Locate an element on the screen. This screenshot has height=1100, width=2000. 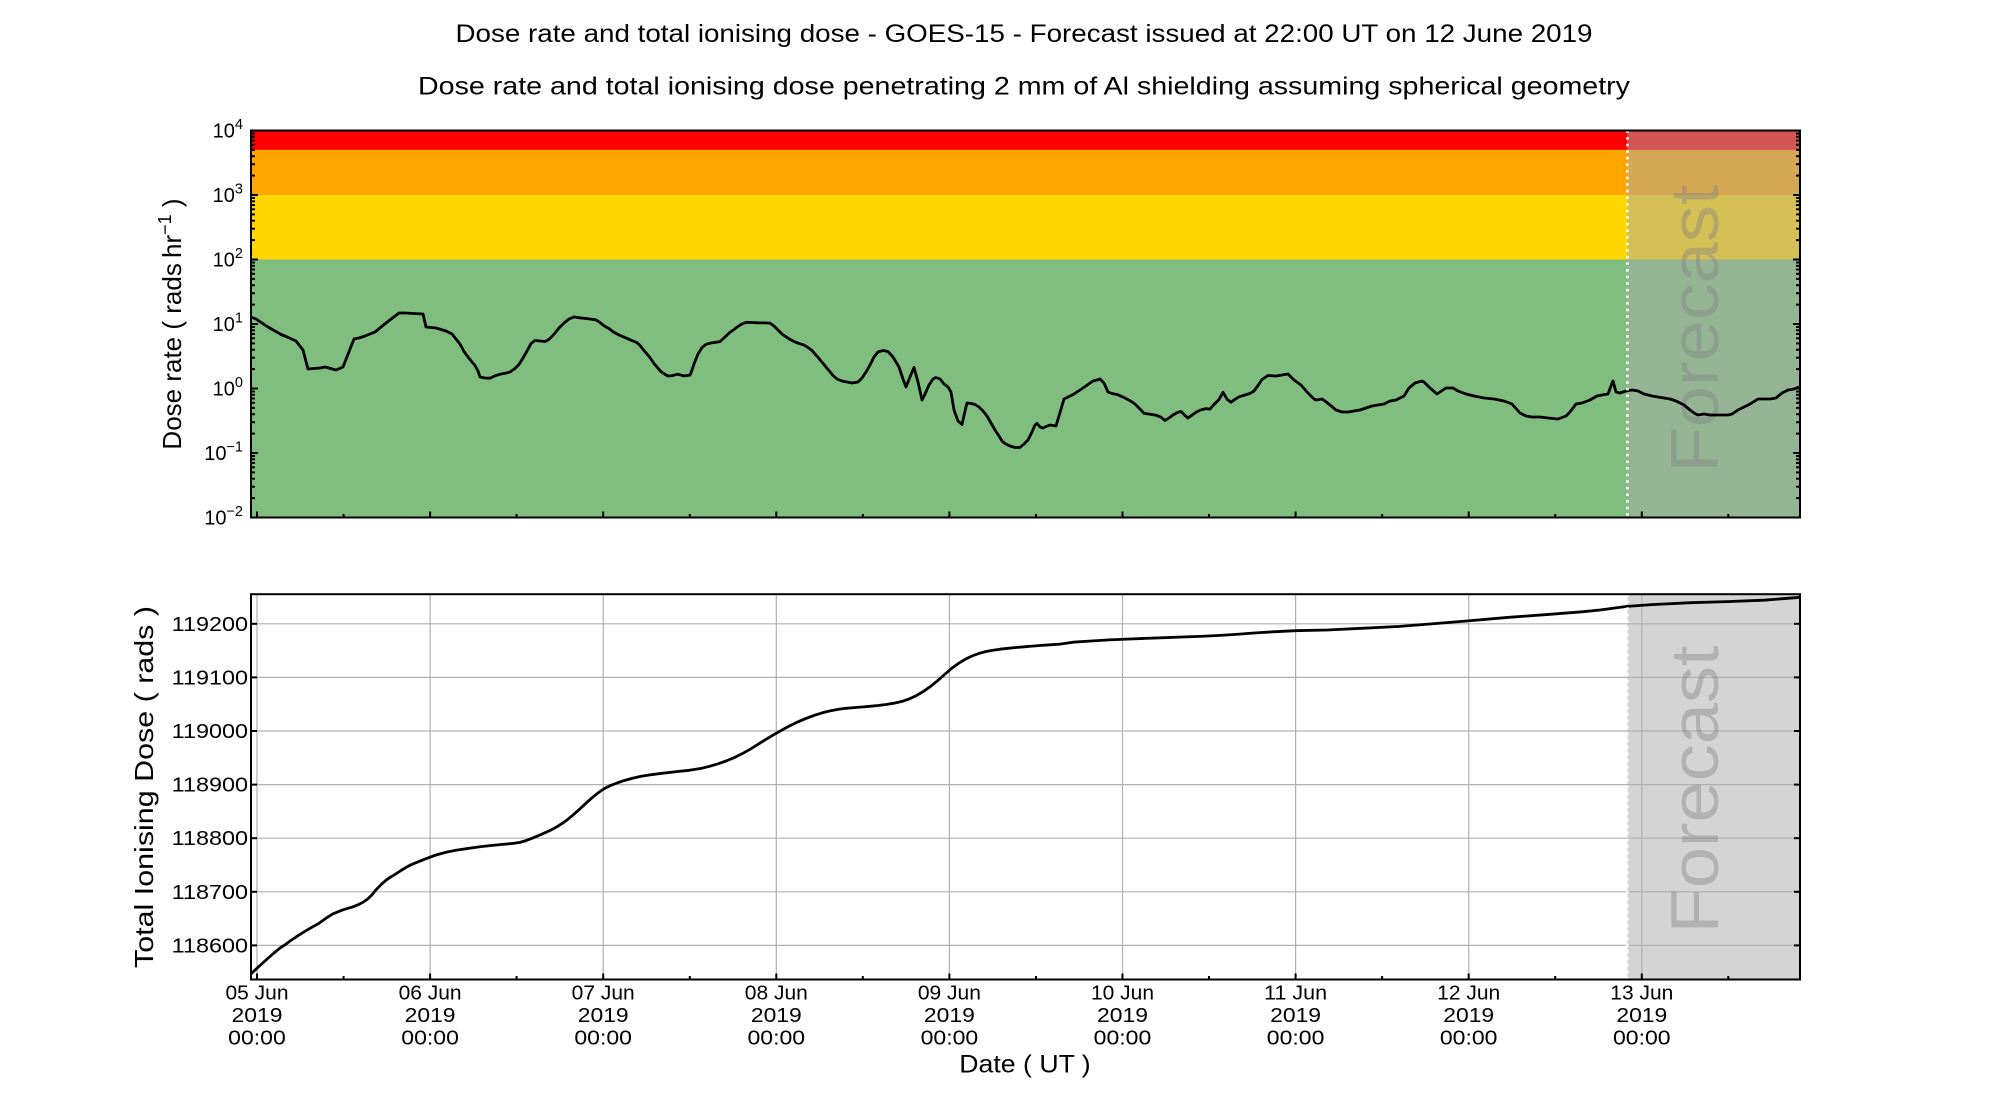
svg-text: 07 Jun is located at coordinates (603, 994).